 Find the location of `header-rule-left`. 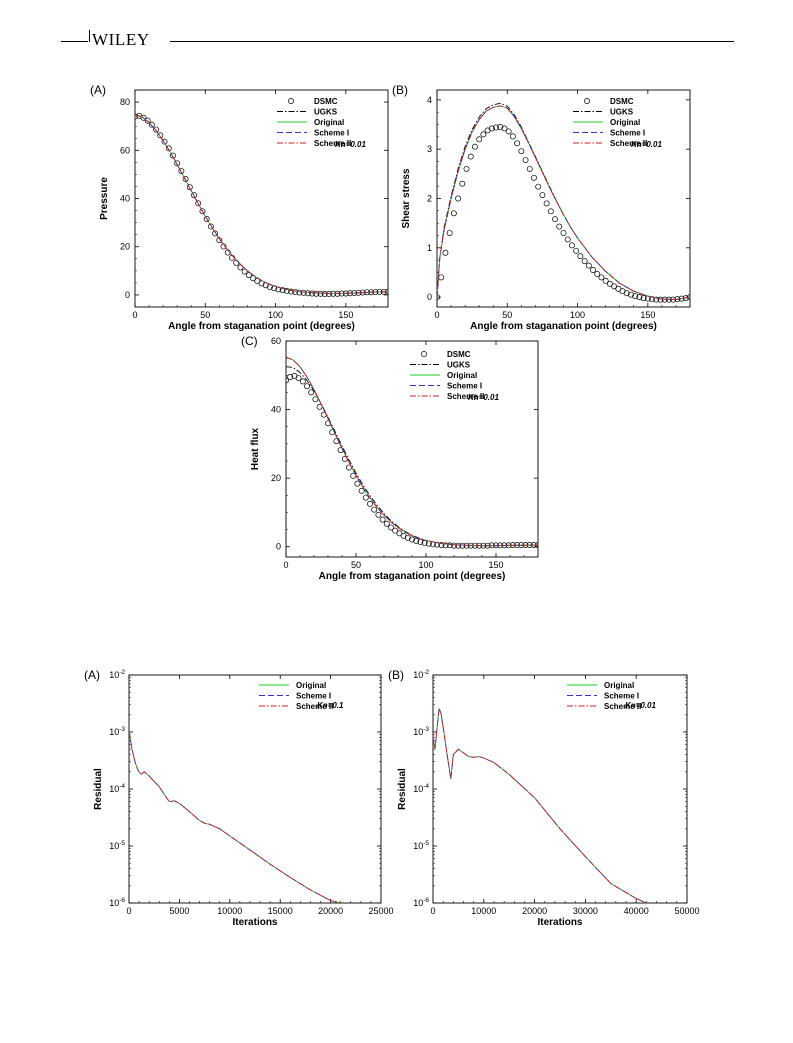

header-rule-left is located at coordinates (74, 41).